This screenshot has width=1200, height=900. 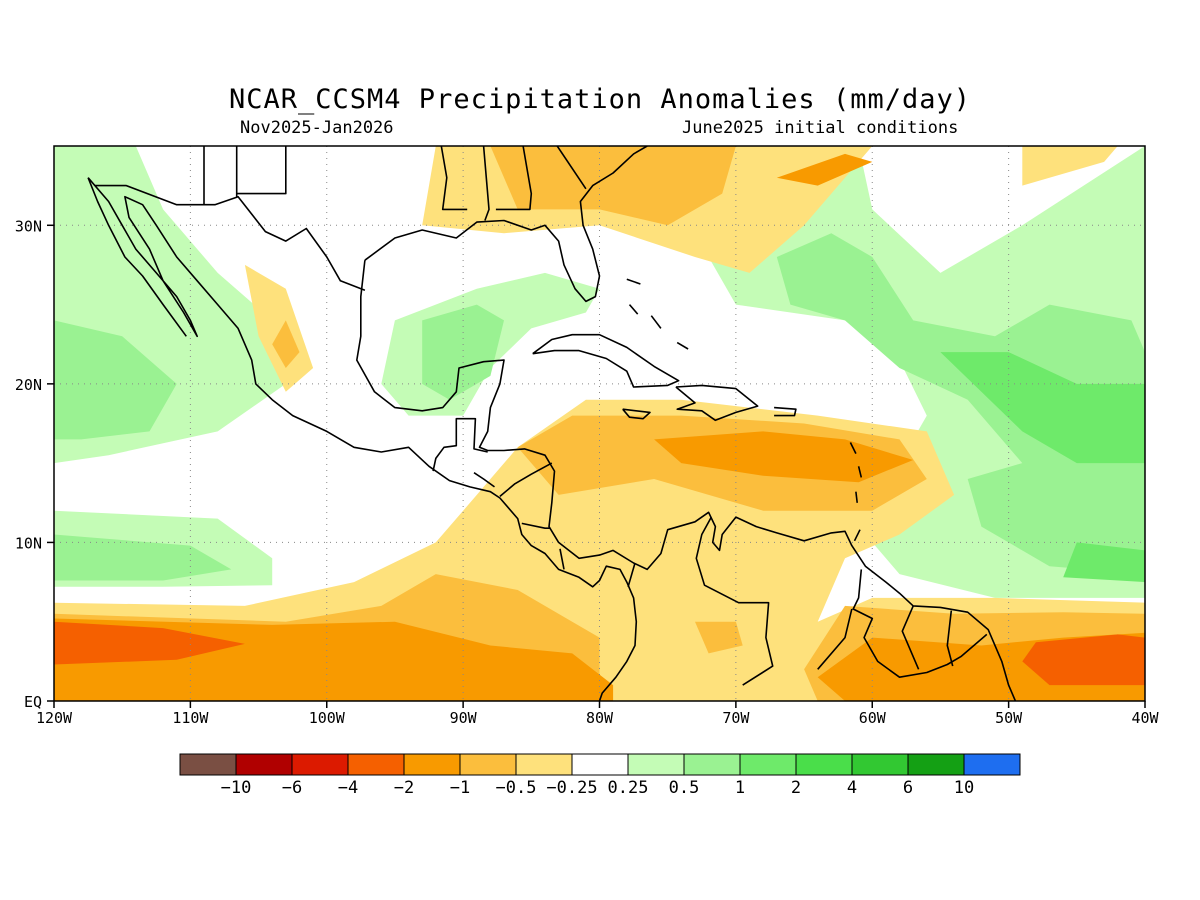 I want to click on colorbar-label: 4, so click(x=852, y=788).